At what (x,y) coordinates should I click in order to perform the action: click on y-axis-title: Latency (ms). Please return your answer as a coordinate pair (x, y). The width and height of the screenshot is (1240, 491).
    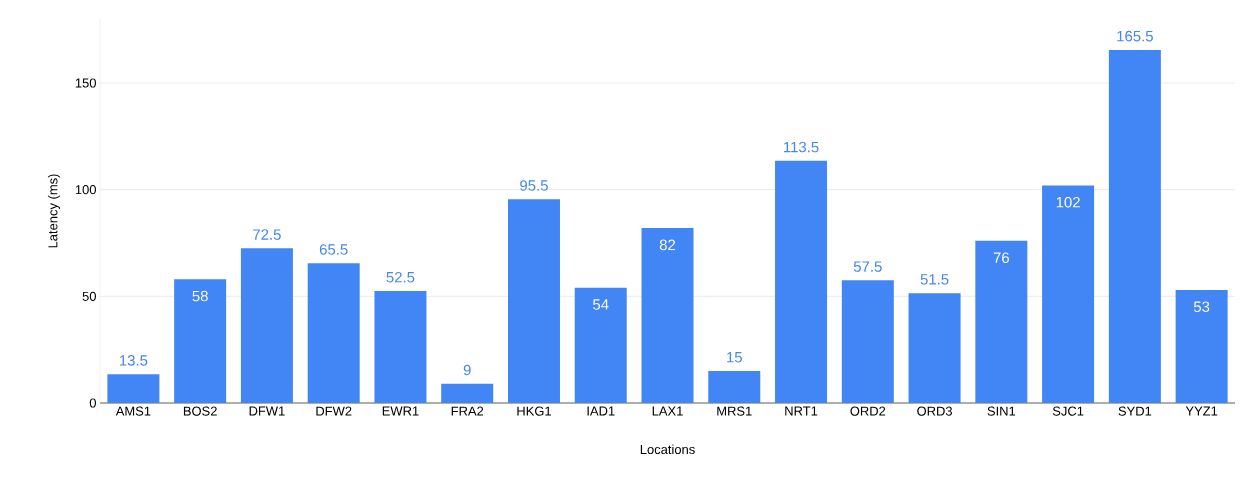
    Looking at the image, I should click on (54, 211).